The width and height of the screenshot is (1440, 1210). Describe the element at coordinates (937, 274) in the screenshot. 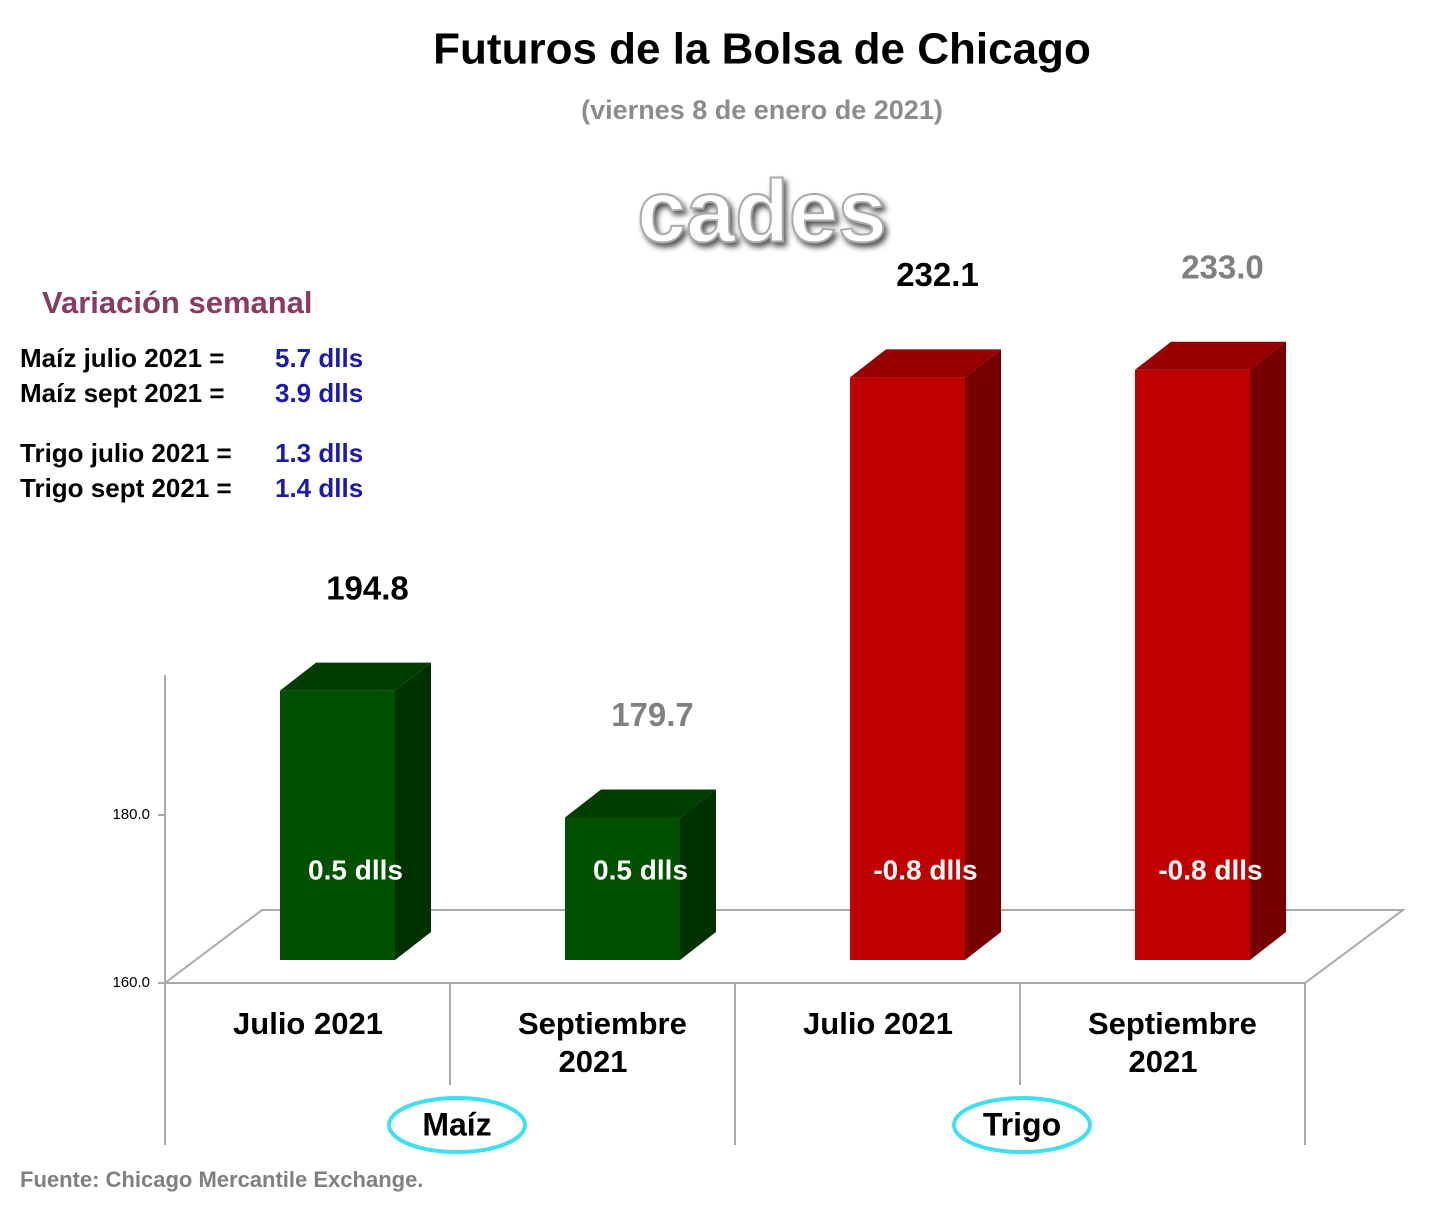

I see `value-label: 232.1` at that location.